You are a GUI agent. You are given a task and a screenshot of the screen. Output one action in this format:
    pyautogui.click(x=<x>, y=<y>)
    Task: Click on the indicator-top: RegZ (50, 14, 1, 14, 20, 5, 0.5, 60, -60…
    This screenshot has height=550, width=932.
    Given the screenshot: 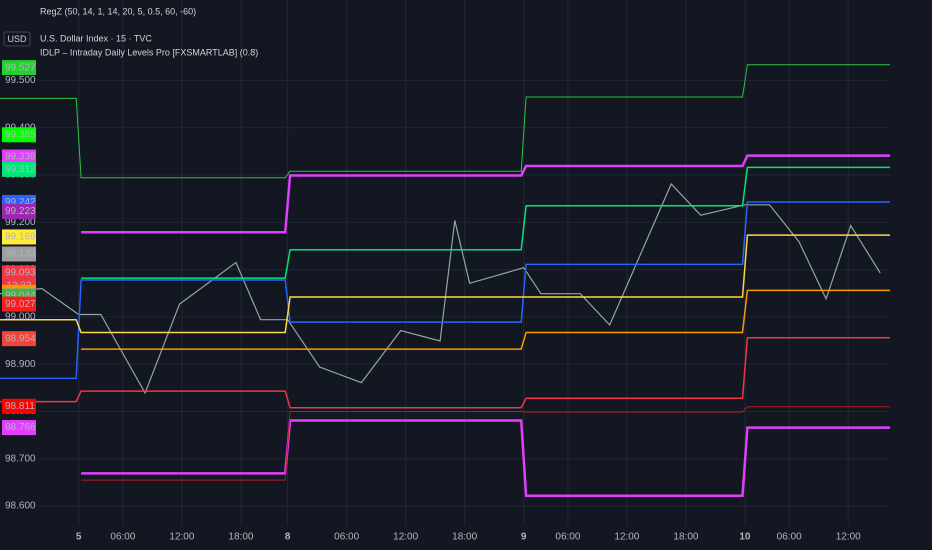 What is the action you would take?
    pyautogui.click(x=118, y=11)
    